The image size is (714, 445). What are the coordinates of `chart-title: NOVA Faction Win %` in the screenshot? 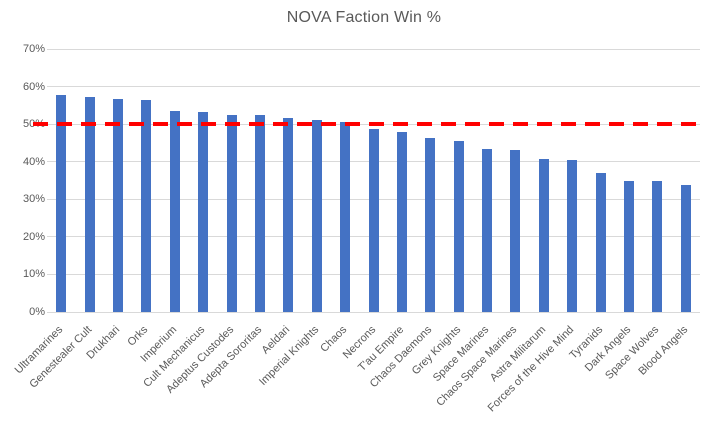 It's located at (364, 17).